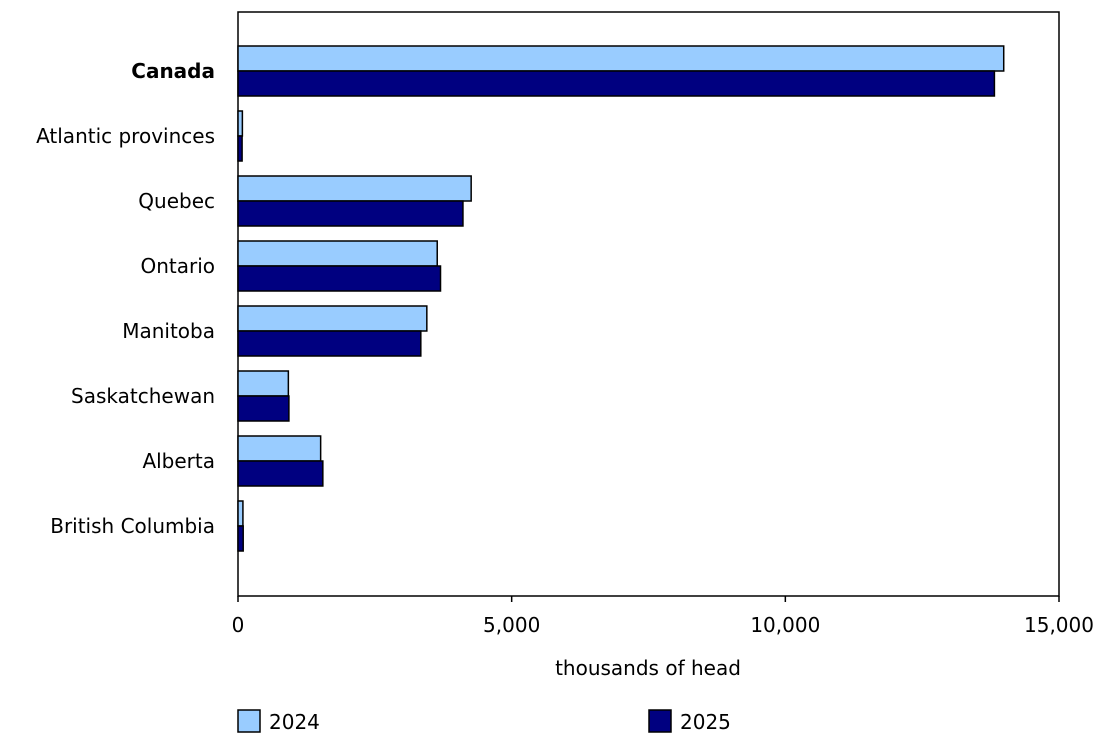 The height and width of the screenshot is (739, 1114). What do you see at coordinates (294, 722) in the screenshot?
I see `legend-label-2024: 2024` at bounding box center [294, 722].